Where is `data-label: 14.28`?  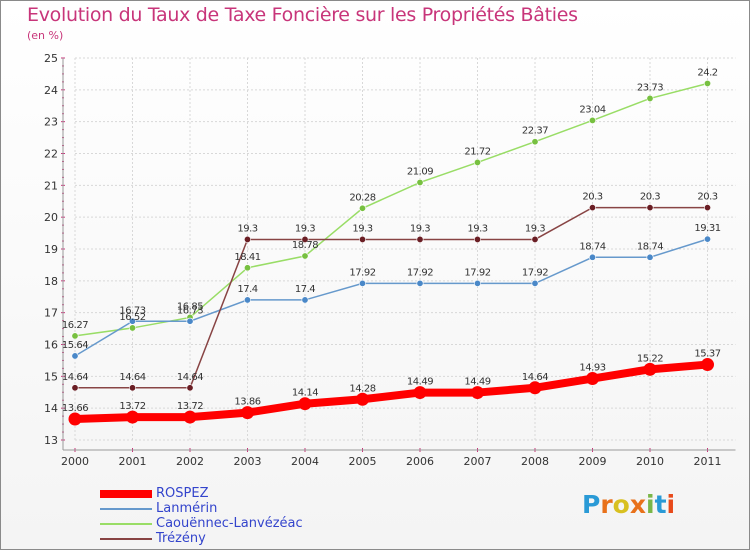 data-label: 14.28 is located at coordinates (362, 388).